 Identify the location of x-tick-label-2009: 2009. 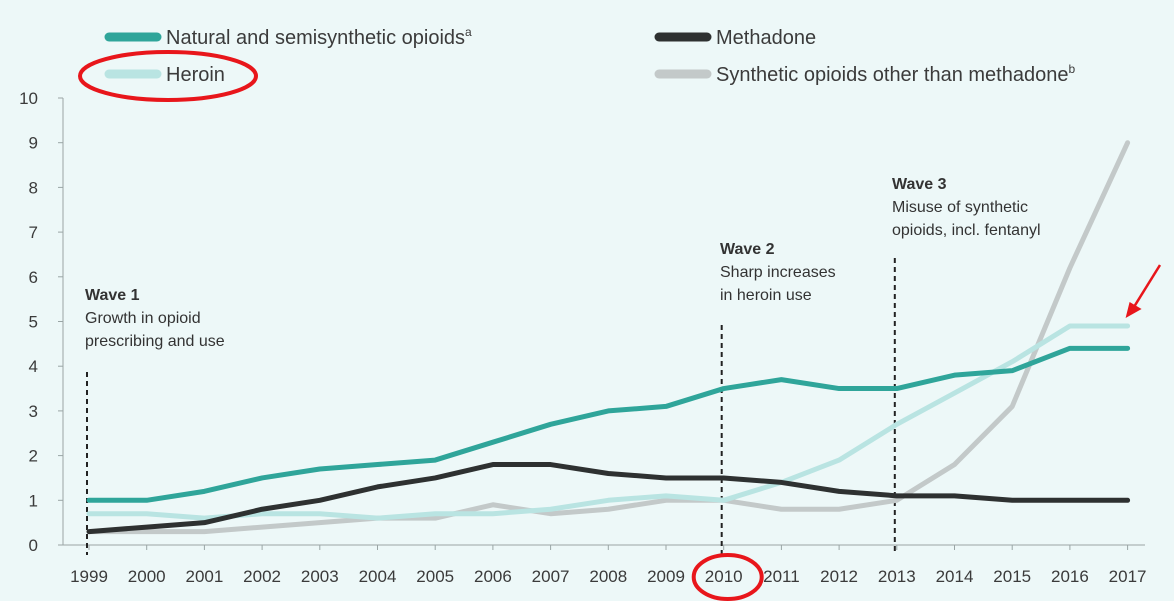
(666, 576).